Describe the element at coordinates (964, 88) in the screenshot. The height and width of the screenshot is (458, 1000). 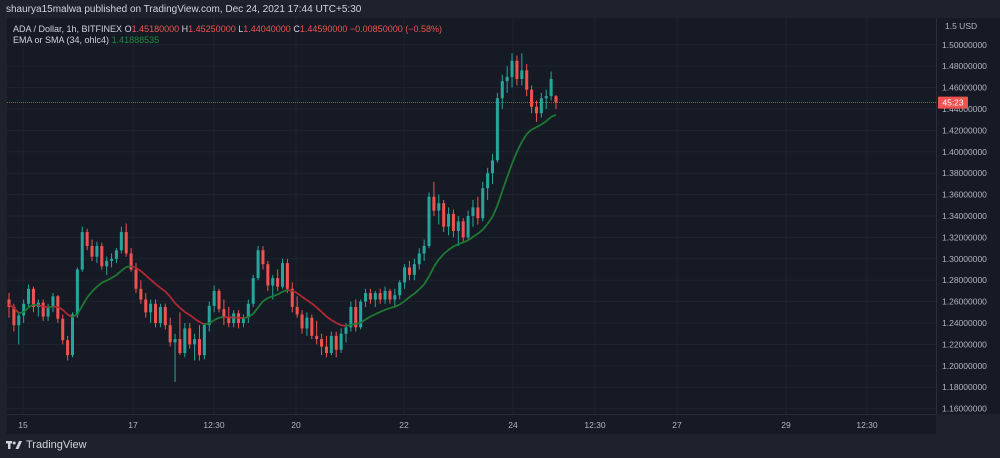
I see `price-tick-label: 1.46000000` at that location.